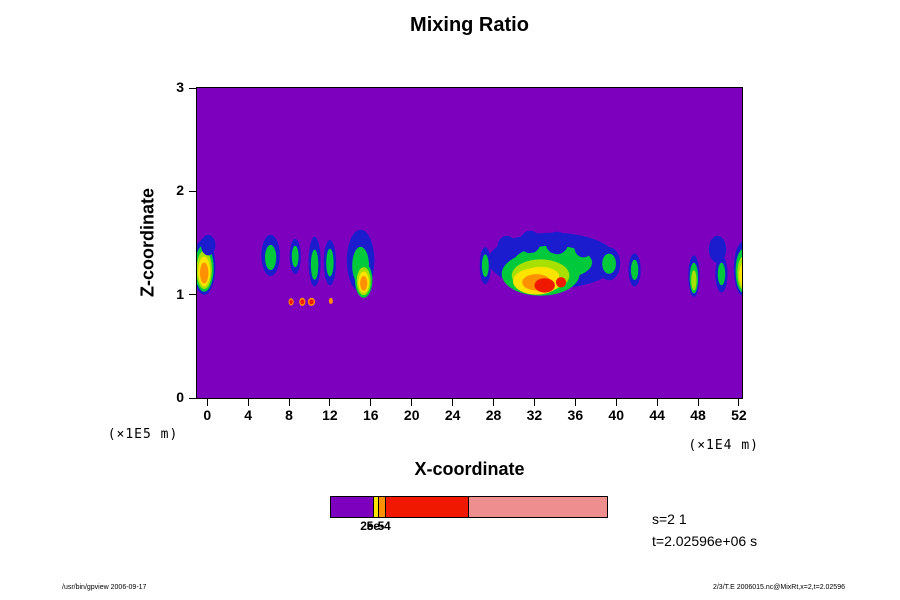  What do you see at coordinates (180, 87) in the screenshot?
I see `y-tick-label: 3` at bounding box center [180, 87].